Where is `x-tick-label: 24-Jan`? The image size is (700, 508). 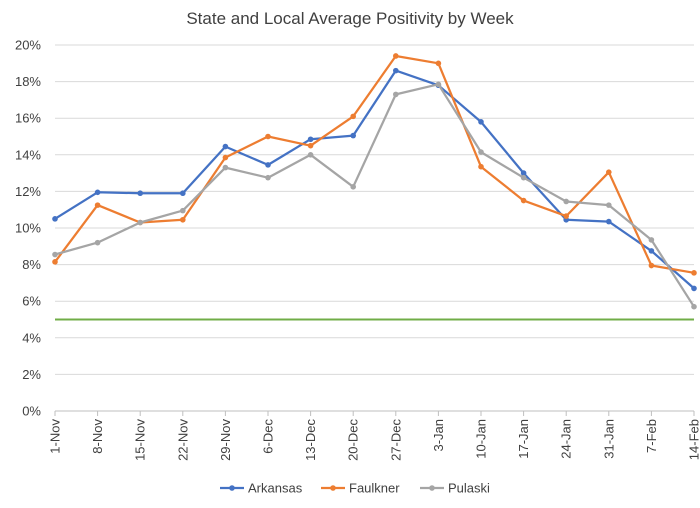
x-tick-label: 24-Jan is located at coordinates (566, 439).